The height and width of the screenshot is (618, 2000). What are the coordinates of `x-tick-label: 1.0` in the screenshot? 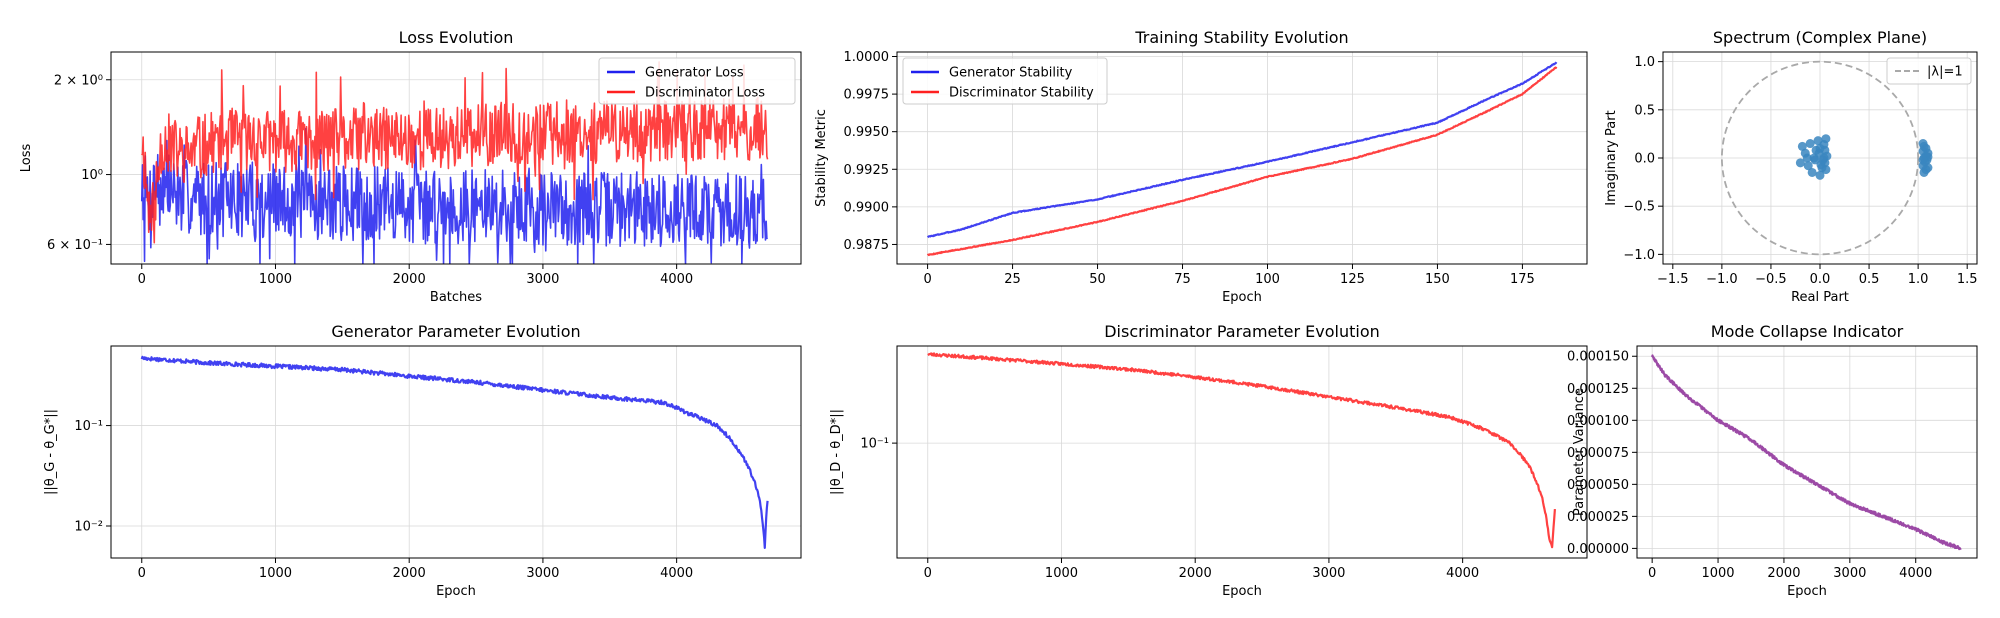 It's located at (1918, 279).